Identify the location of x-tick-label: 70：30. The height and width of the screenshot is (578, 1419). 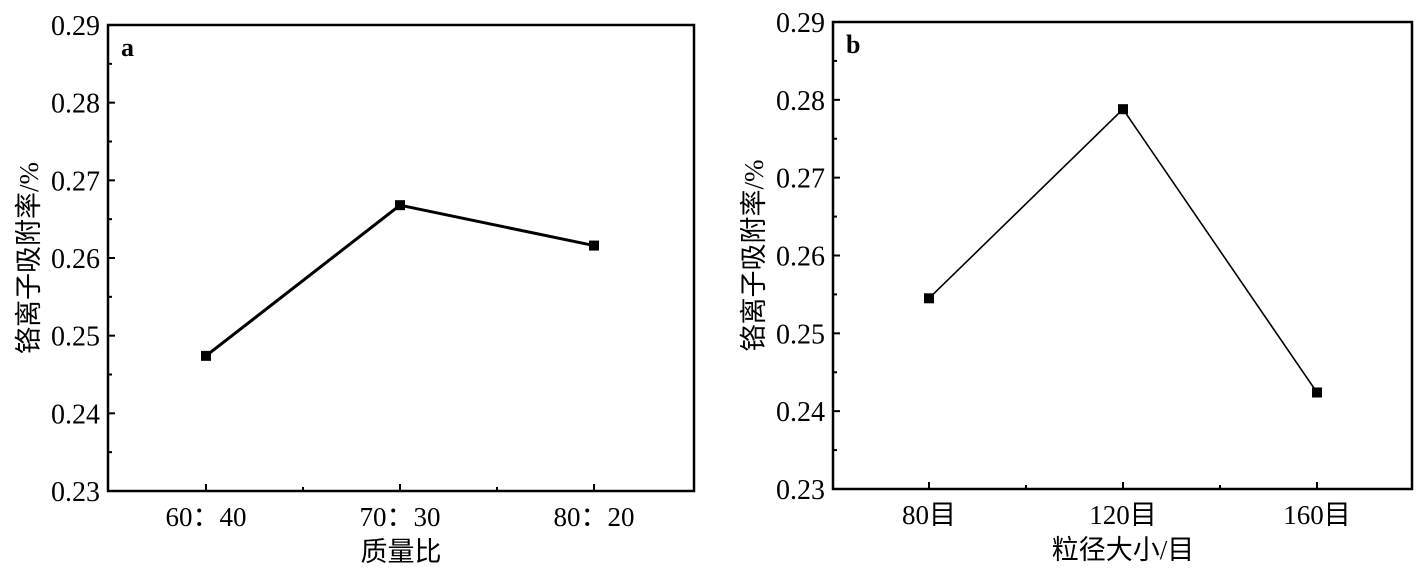
(400, 517).